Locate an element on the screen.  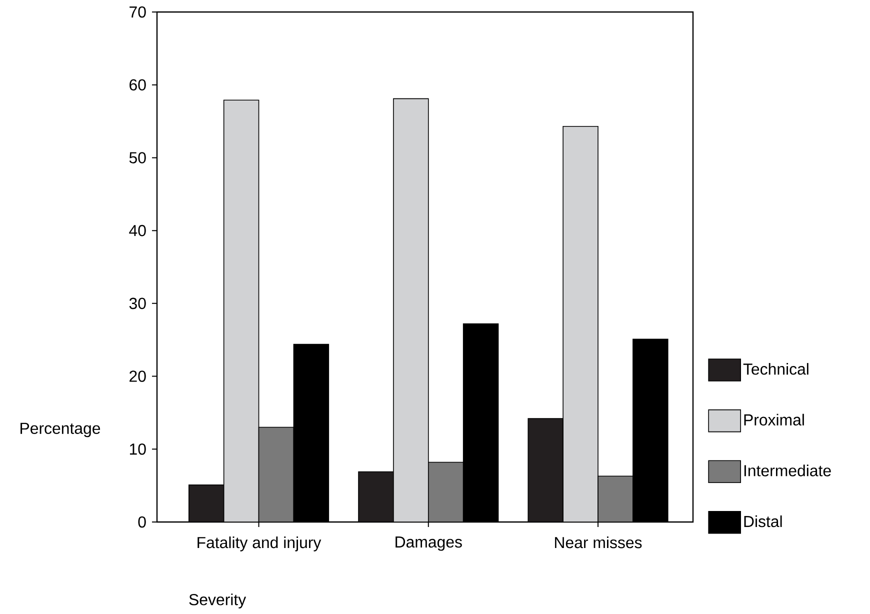
y-axis-title: Percentage is located at coordinates (60, 430).